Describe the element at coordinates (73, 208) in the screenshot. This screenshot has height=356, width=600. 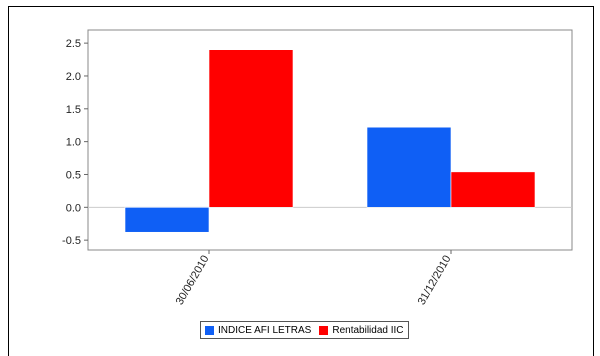
I see `y-tick-label: 0.0` at that location.